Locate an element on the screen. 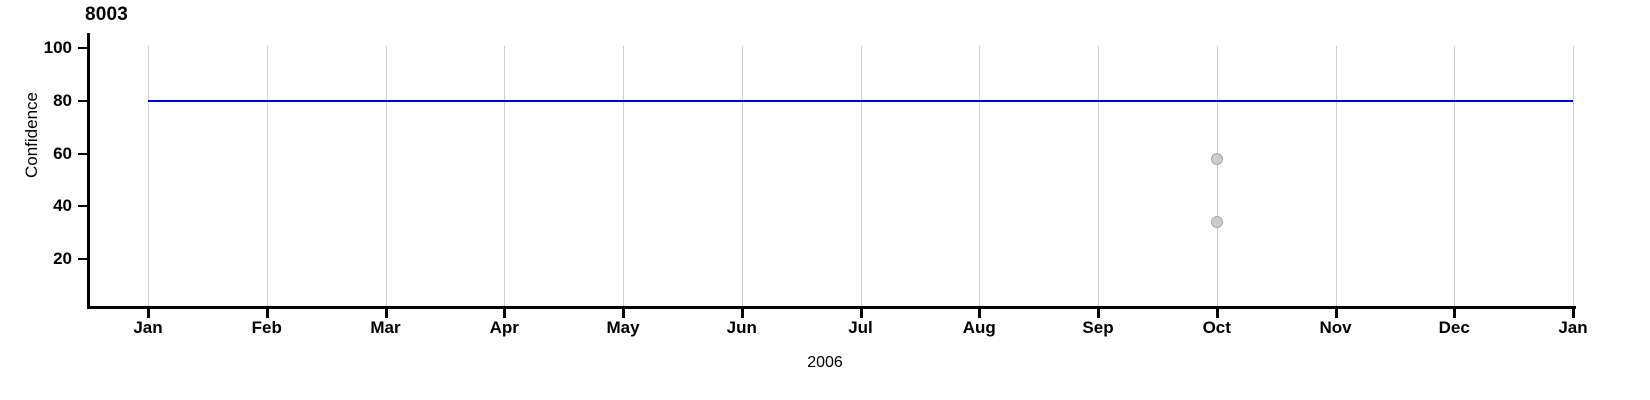 This screenshot has width=1650, height=400. chart-title: 8003 is located at coordinates (107, 14).